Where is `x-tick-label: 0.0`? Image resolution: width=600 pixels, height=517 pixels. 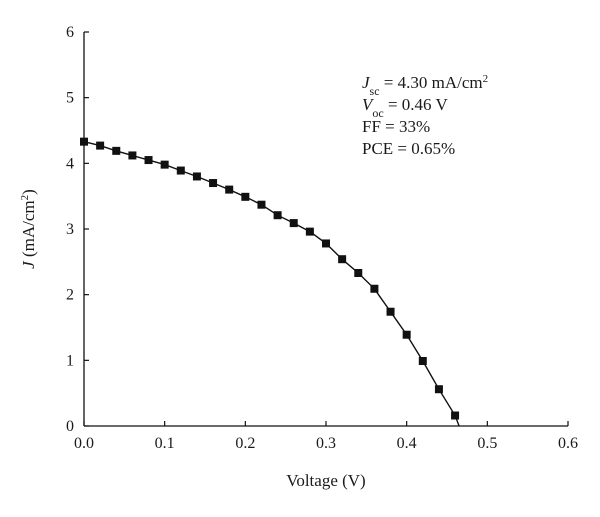 x-tick-label: 0.0 is located at coordinates (84, 443).